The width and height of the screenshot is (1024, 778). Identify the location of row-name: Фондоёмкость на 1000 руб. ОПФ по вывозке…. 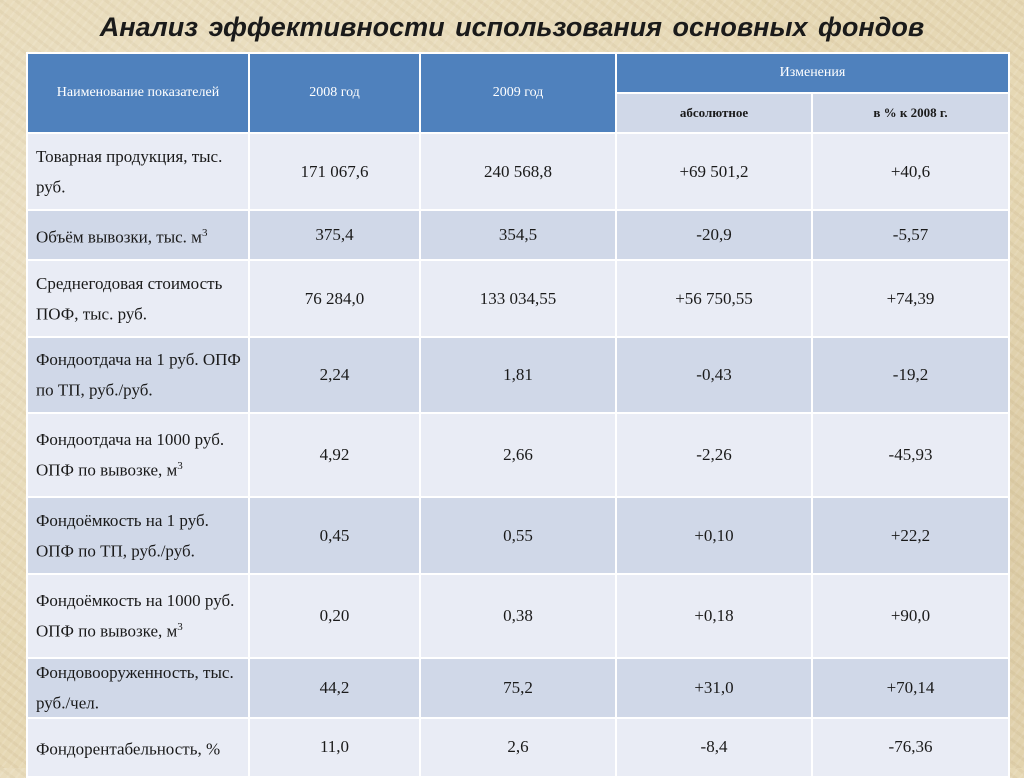
(138, 616).